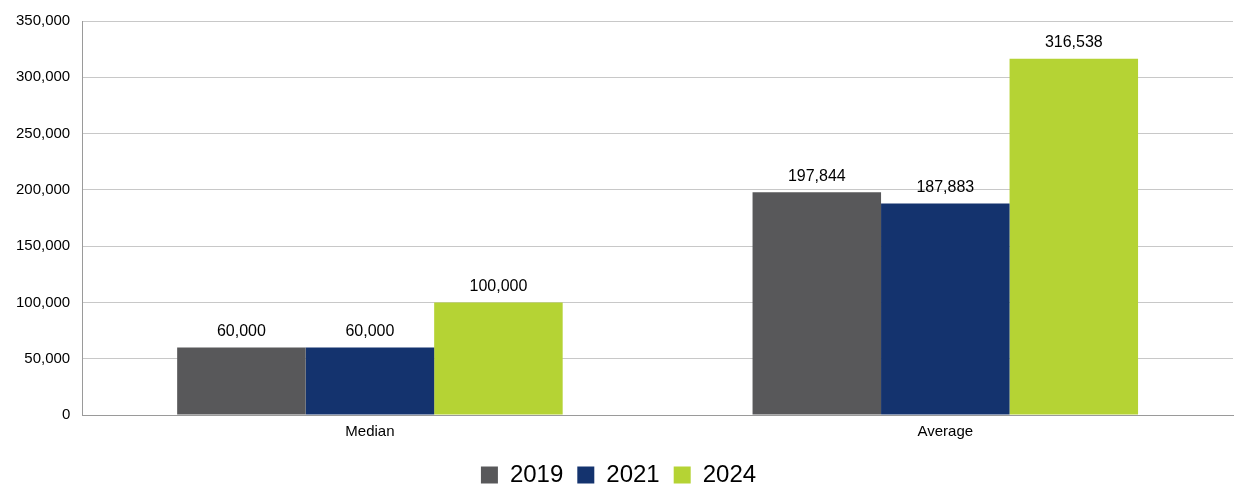 The image size is (1237, 497). Describe the element at coordinates (633, 473) in the screenshot. I see `legend-label: 2021` at that location.